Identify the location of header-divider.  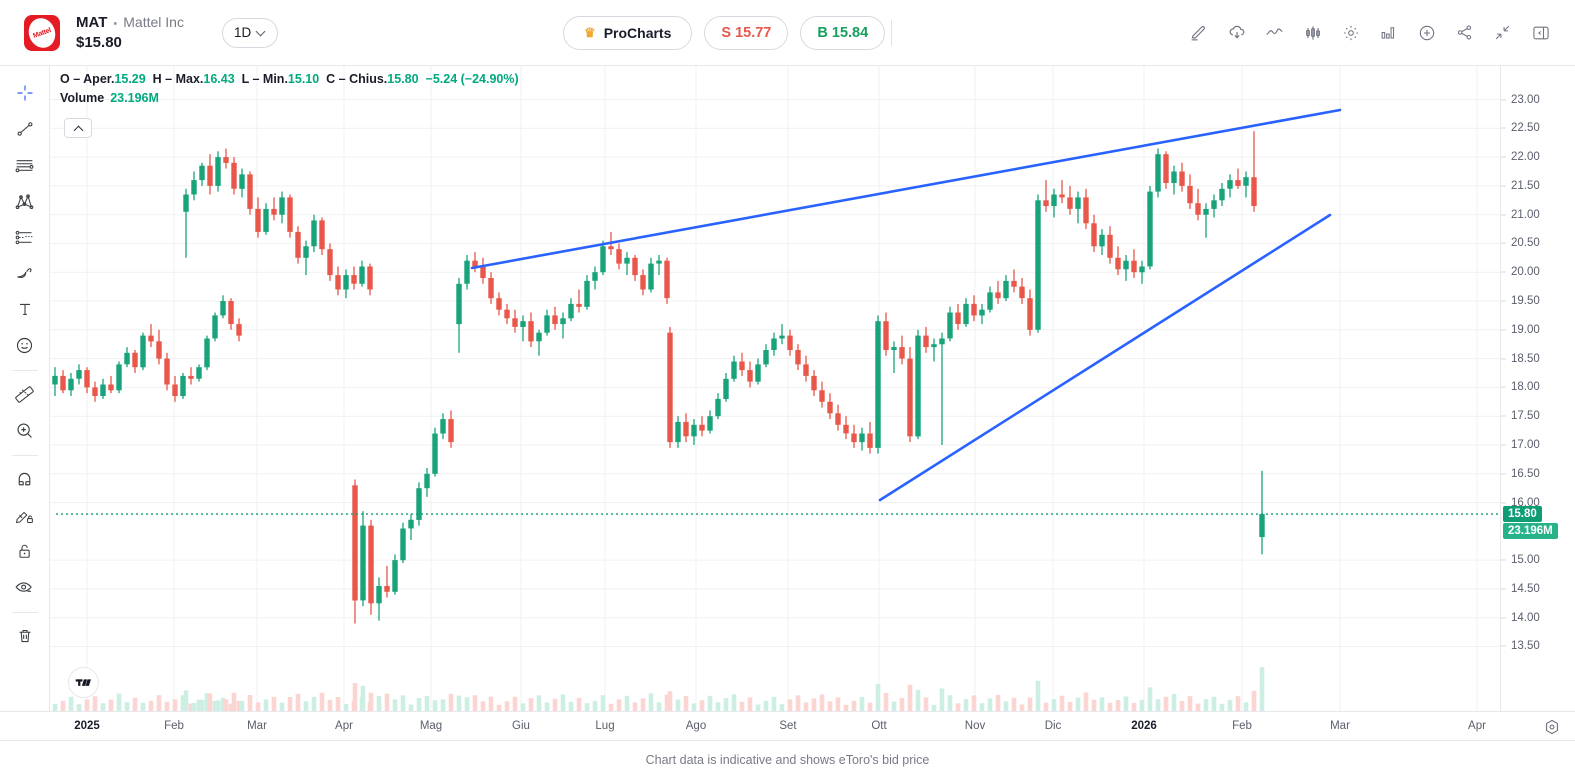
(892, 32).